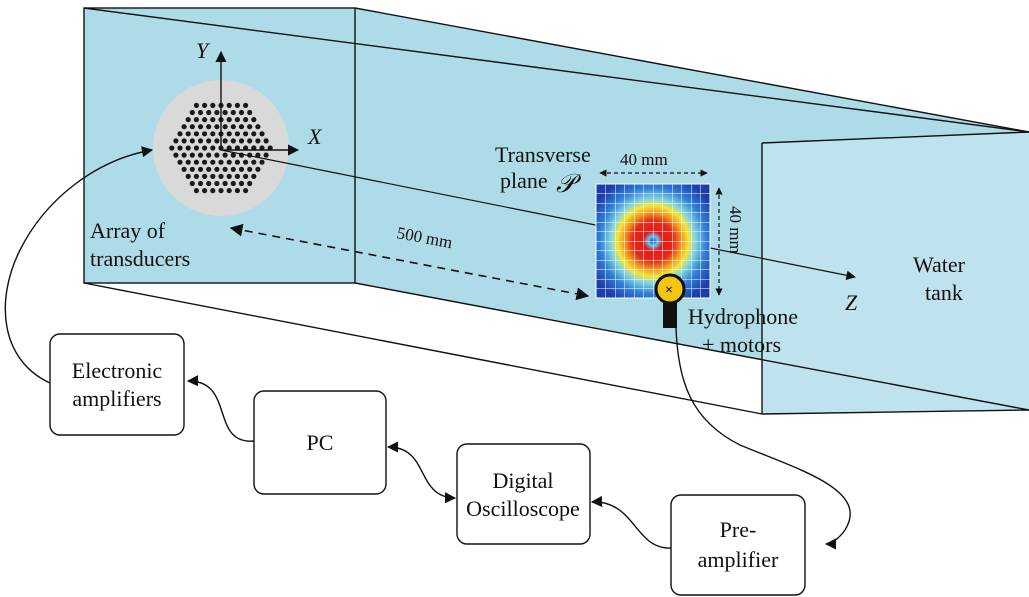 Image resolution: width=1029 pixels, height=597 pixels. What do you see at coordinates (669, 290) in the screenshot?
I see `hydrophone-mark: ×` at bounding box center [669, 290].